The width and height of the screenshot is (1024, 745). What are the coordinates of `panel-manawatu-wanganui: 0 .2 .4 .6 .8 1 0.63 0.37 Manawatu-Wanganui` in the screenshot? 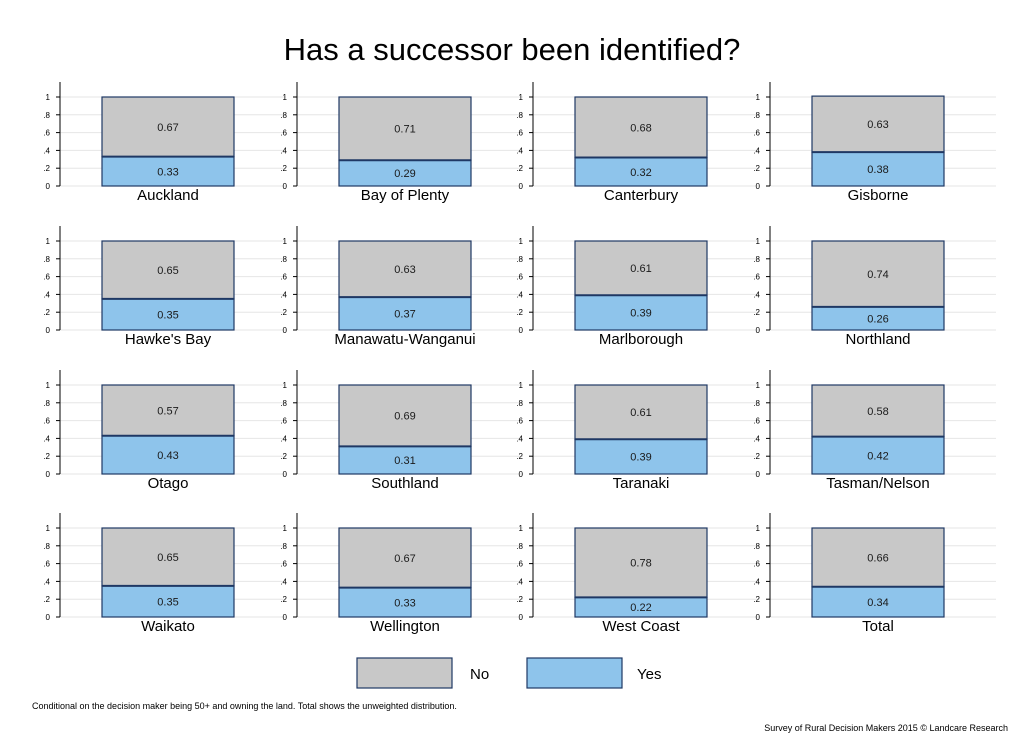 It's located at (401, 287).